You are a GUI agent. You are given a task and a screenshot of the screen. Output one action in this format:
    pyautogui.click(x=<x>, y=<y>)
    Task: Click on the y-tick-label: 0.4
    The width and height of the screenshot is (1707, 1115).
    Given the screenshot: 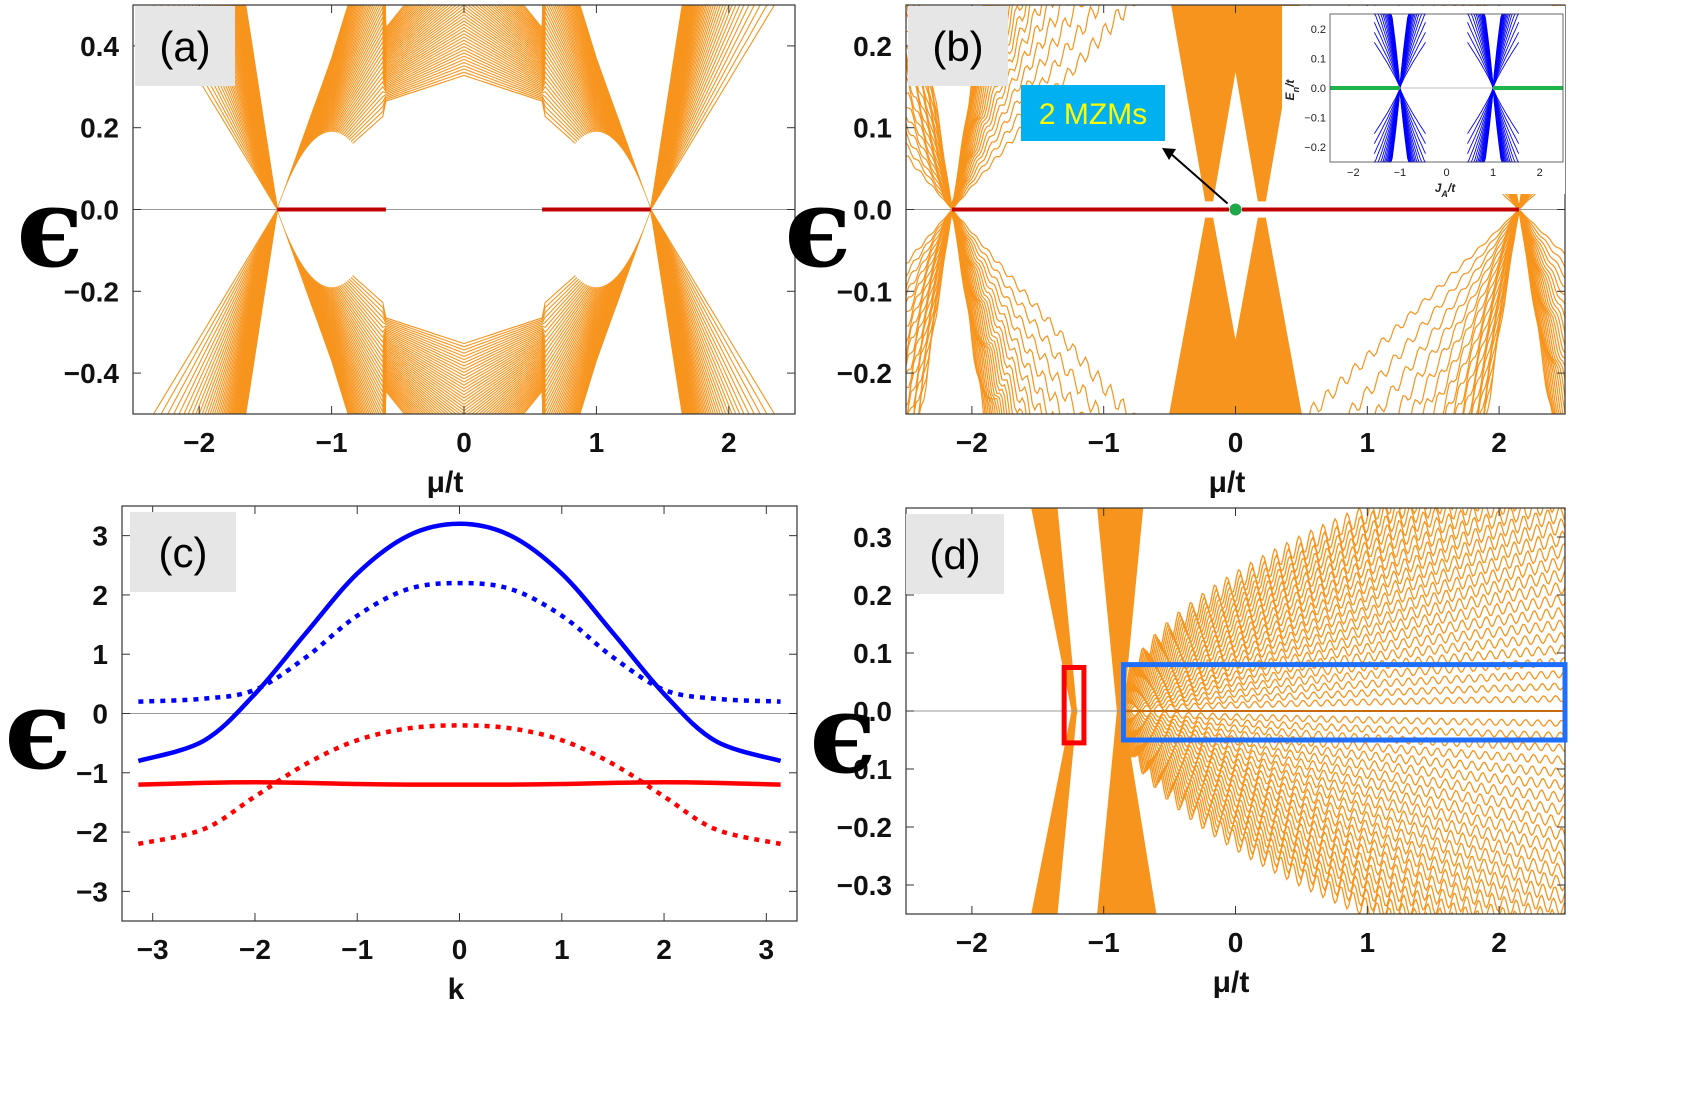 What is the action you would take?
    pyautogui.click(x=99, y=46)
    